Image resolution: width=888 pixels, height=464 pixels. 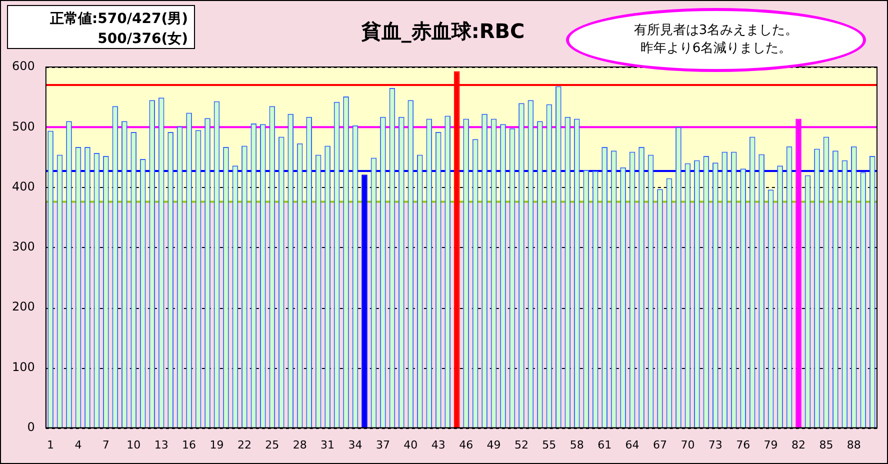 I want to click on x-tick-label: 37, so click(x=383, y=445).